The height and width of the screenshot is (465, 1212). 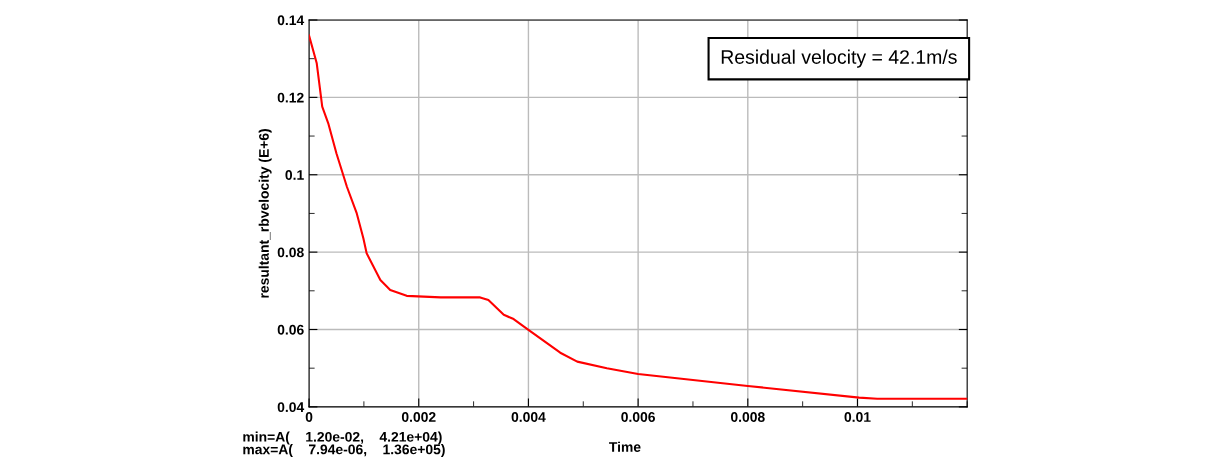 I want to click on y-axis-title: resultant_rbvelocity (E+6), so click(x=265, y=213).